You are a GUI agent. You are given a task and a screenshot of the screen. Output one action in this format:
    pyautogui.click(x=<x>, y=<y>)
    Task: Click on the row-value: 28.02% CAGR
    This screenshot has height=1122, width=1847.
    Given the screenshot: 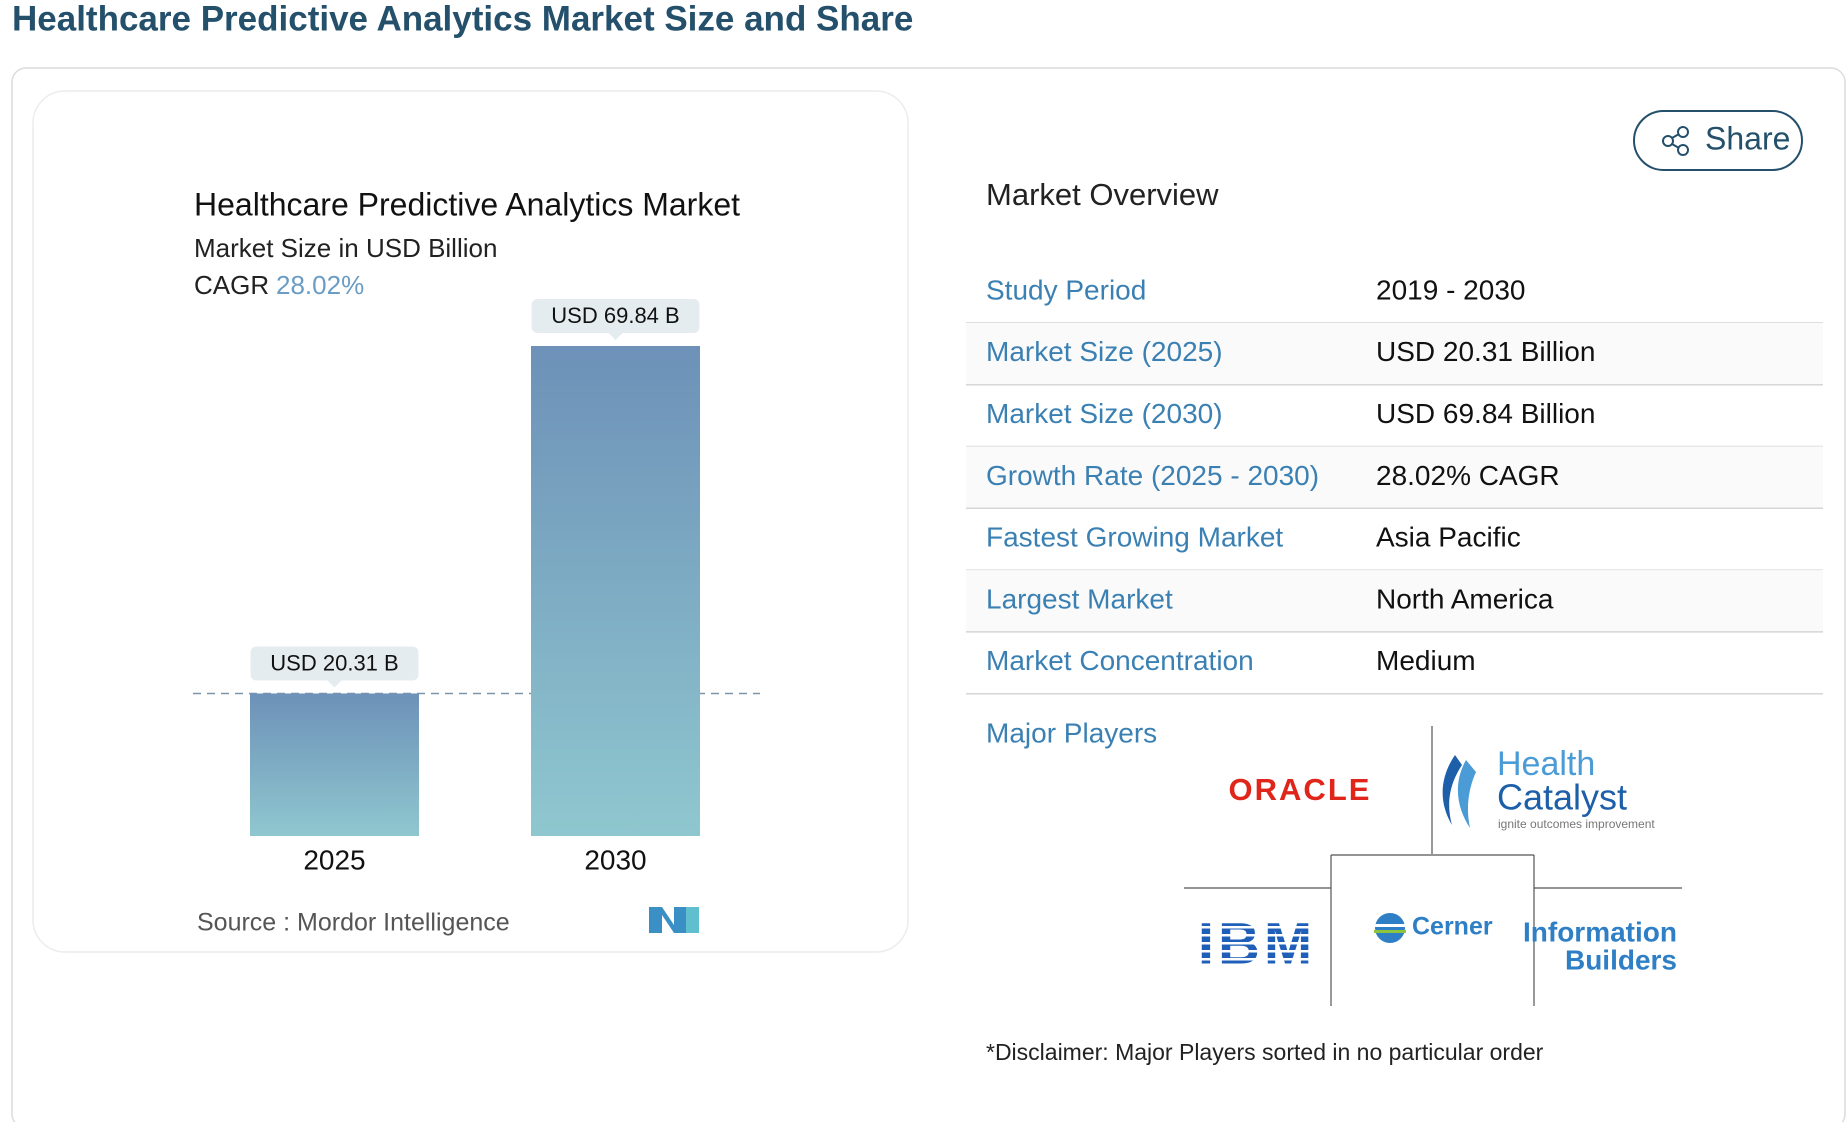 What is the action you would take?
    pyautogui.click(x=1468, y=475)
    